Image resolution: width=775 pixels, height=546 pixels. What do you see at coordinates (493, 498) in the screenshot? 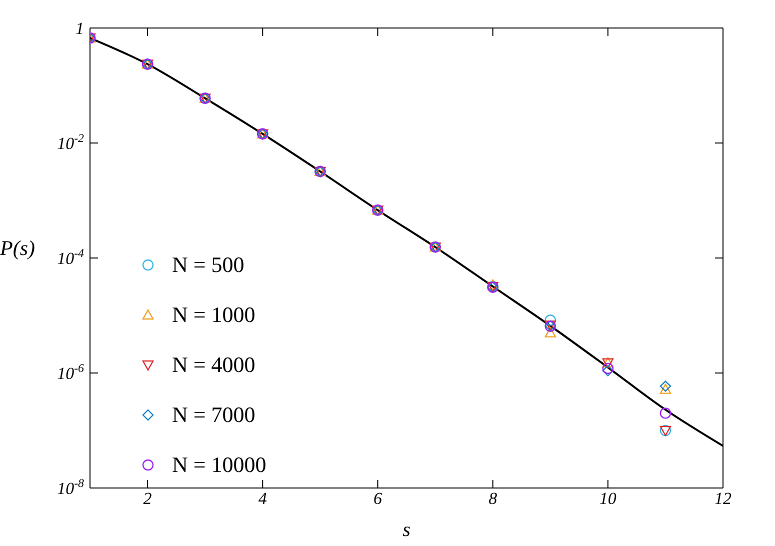
I see `x-tick-label: 8` at bounding box center [493, 498].